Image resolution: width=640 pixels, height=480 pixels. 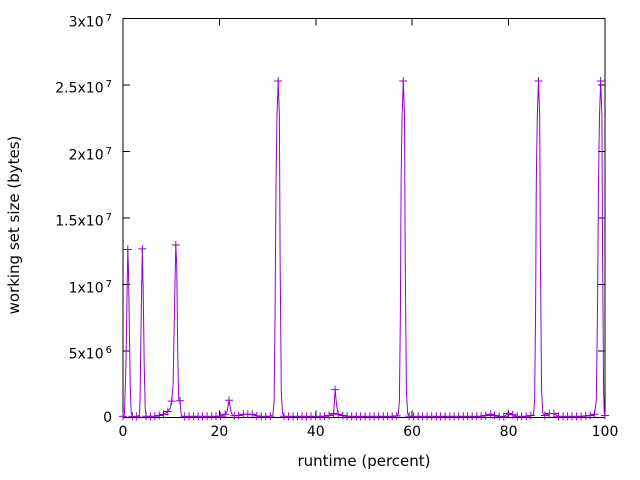 What do you see at coordinates (605, 432) in the screenshot?
I see `x-tick-label: 100` at bounding box center [605, 432].